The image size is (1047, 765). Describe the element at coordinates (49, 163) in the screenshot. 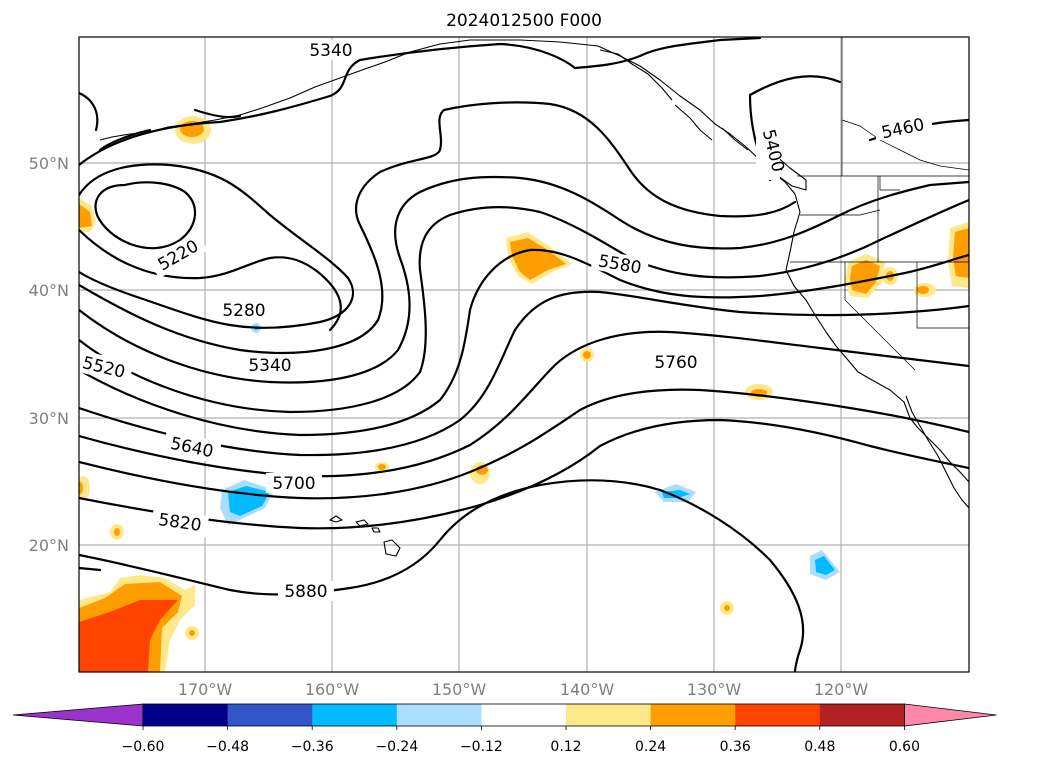

I see `lat-label-50n: 50°N` at that location.